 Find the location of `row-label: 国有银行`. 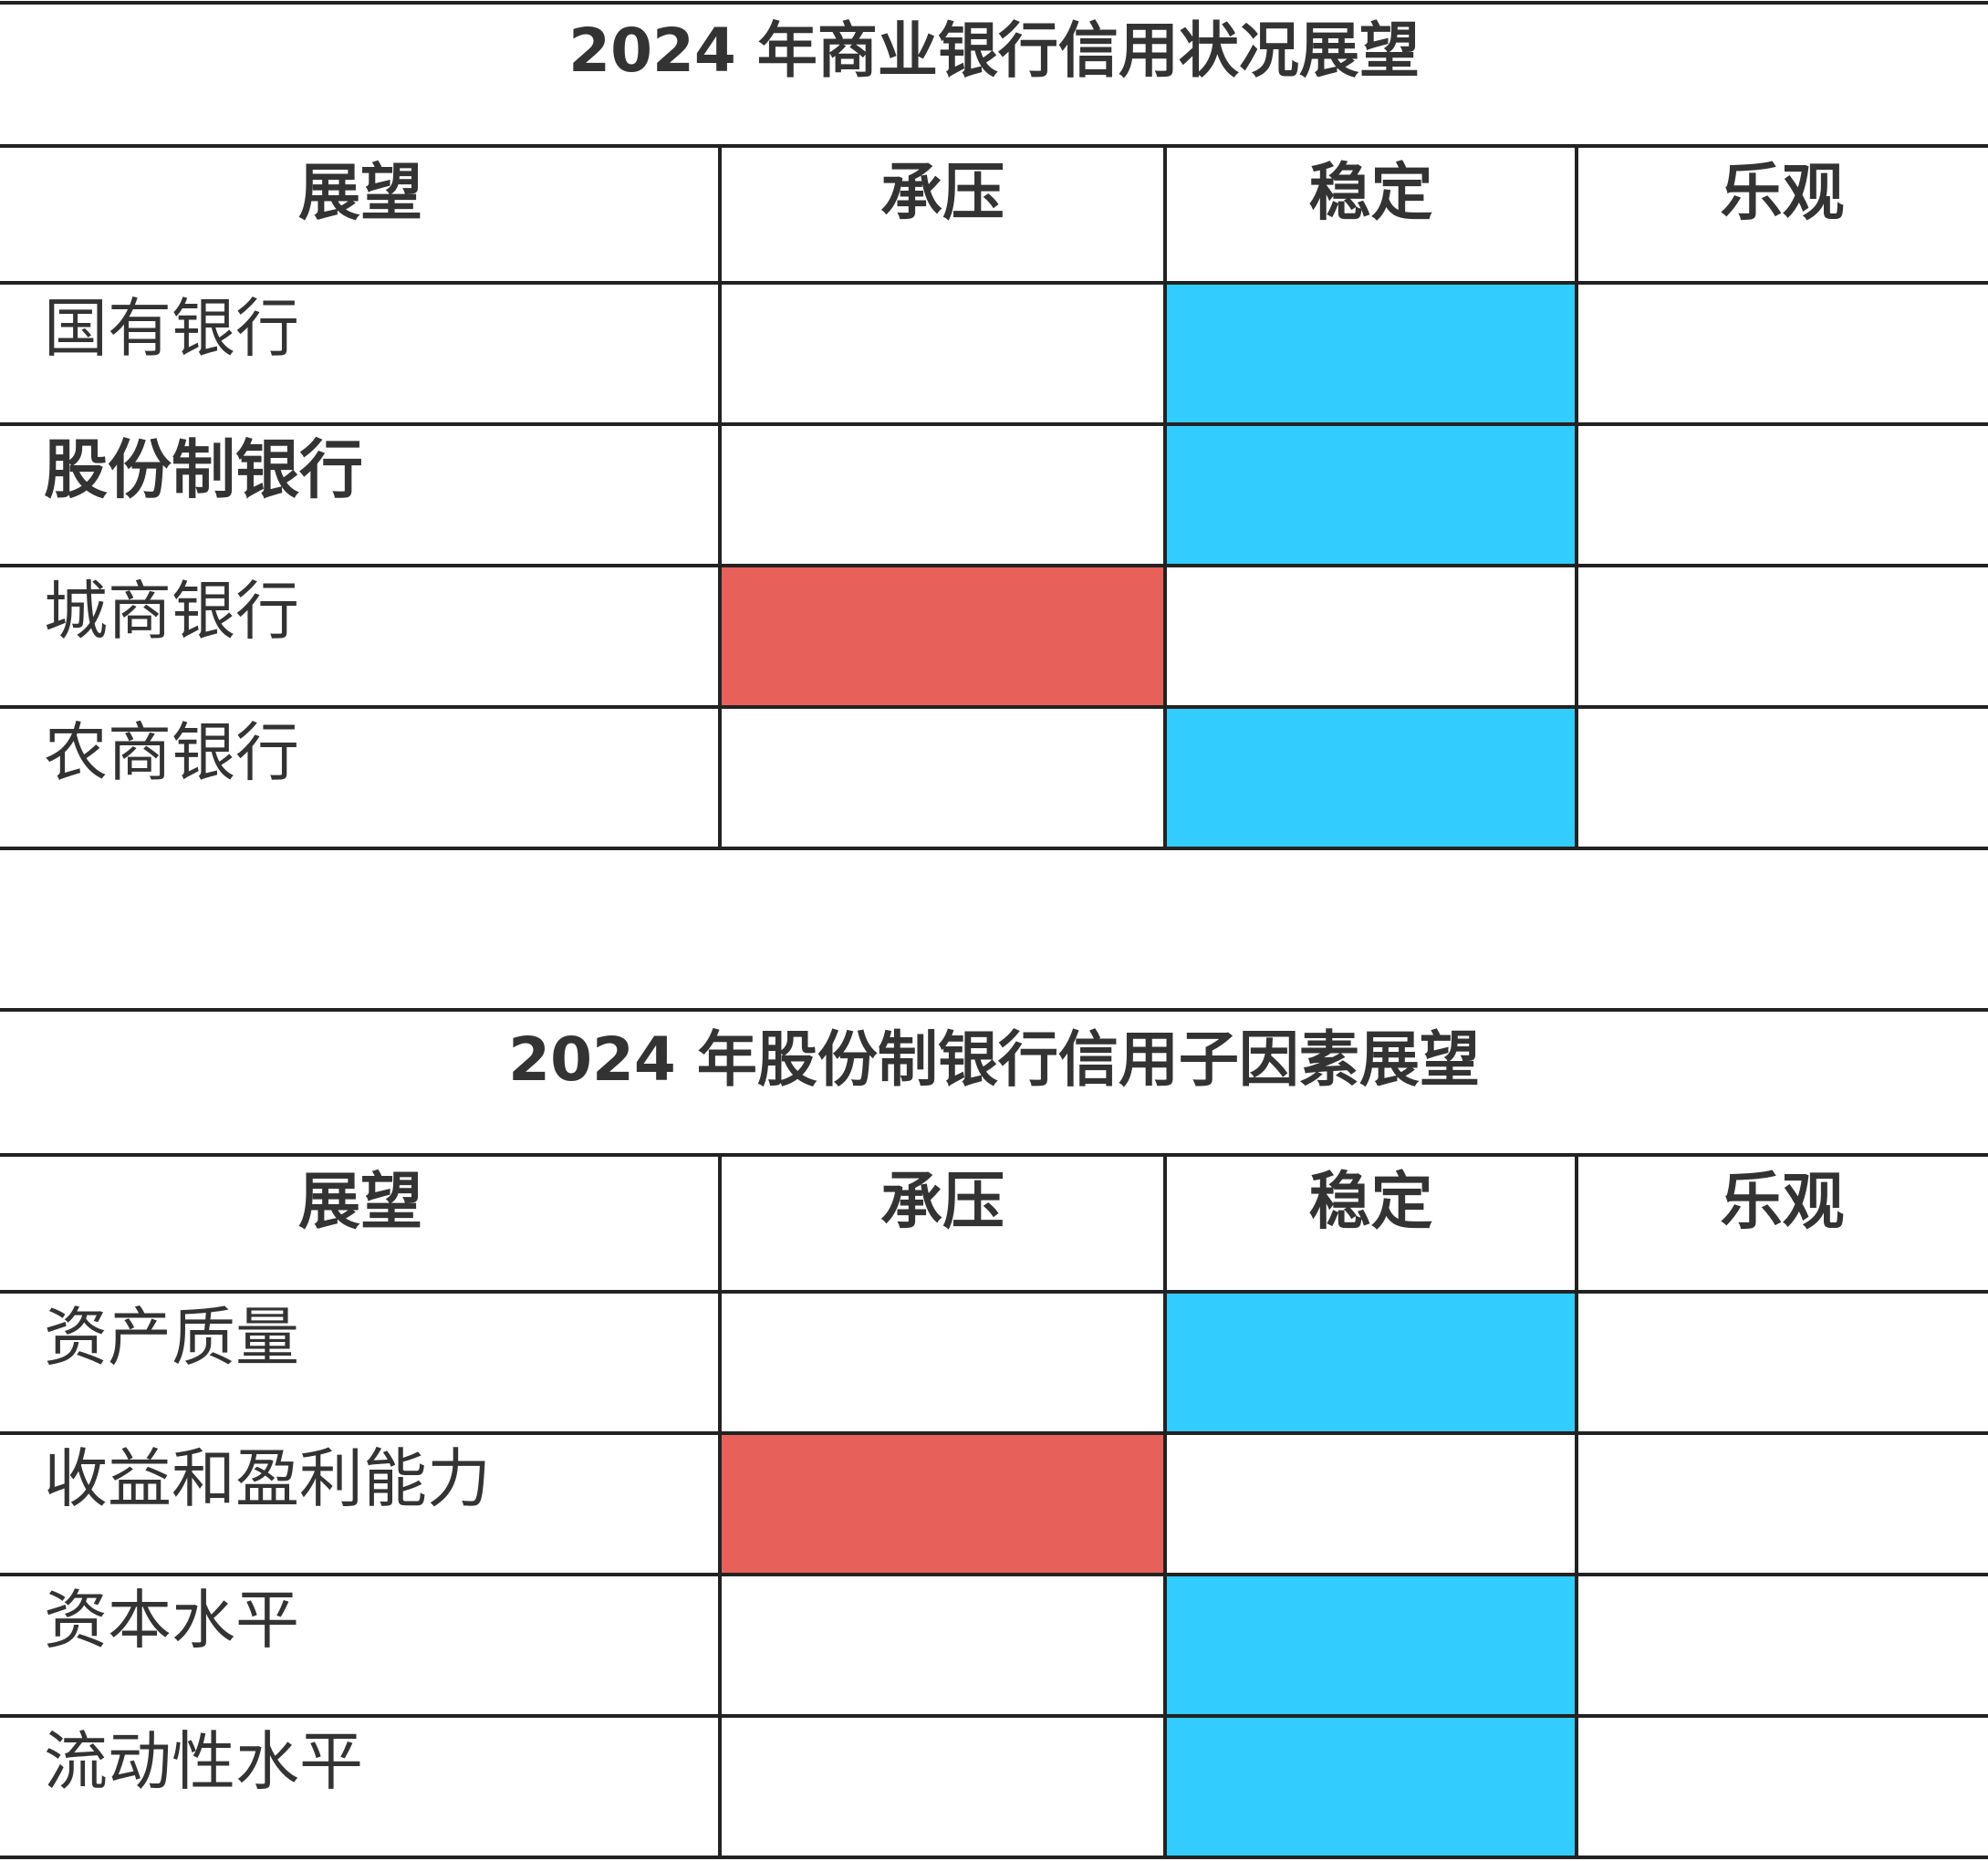

row-label: 国有银行 is located at coordinates (171, 328).